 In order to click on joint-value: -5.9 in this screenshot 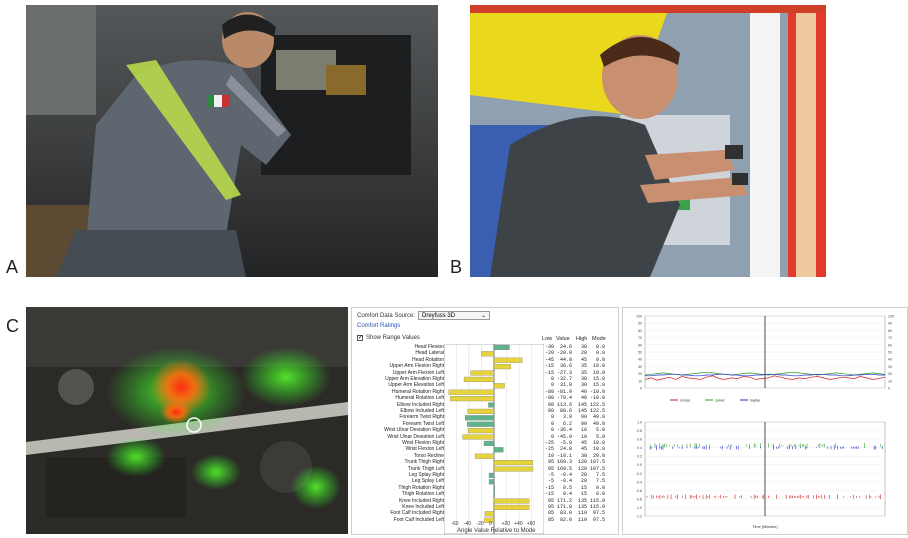, I will do `click(563, 443)`.